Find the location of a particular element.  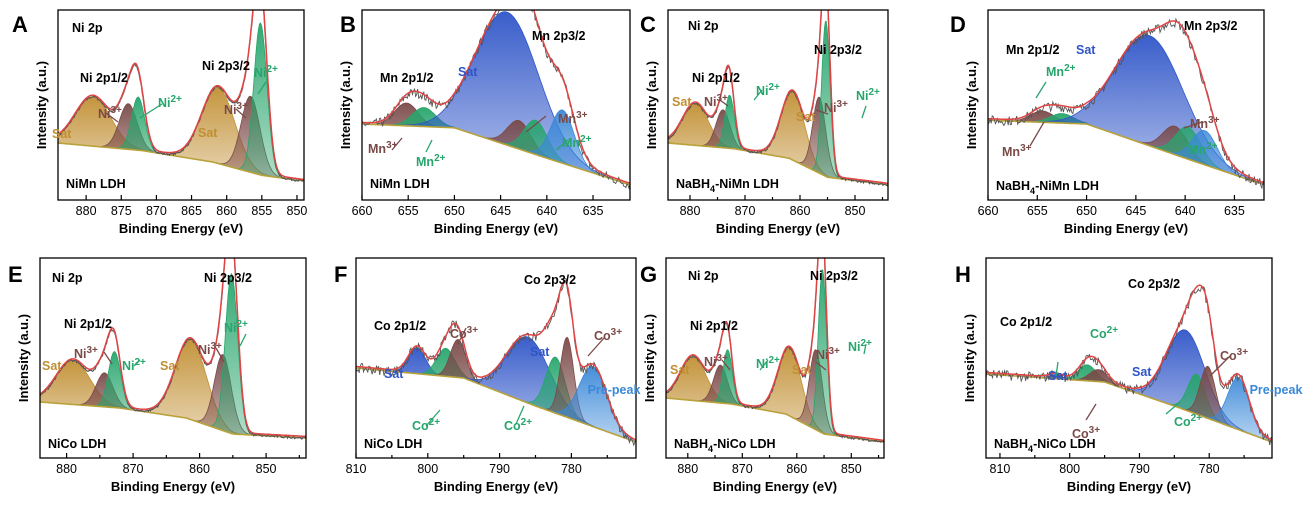

peak-pre-peak is located at coordinates (1129, 408).